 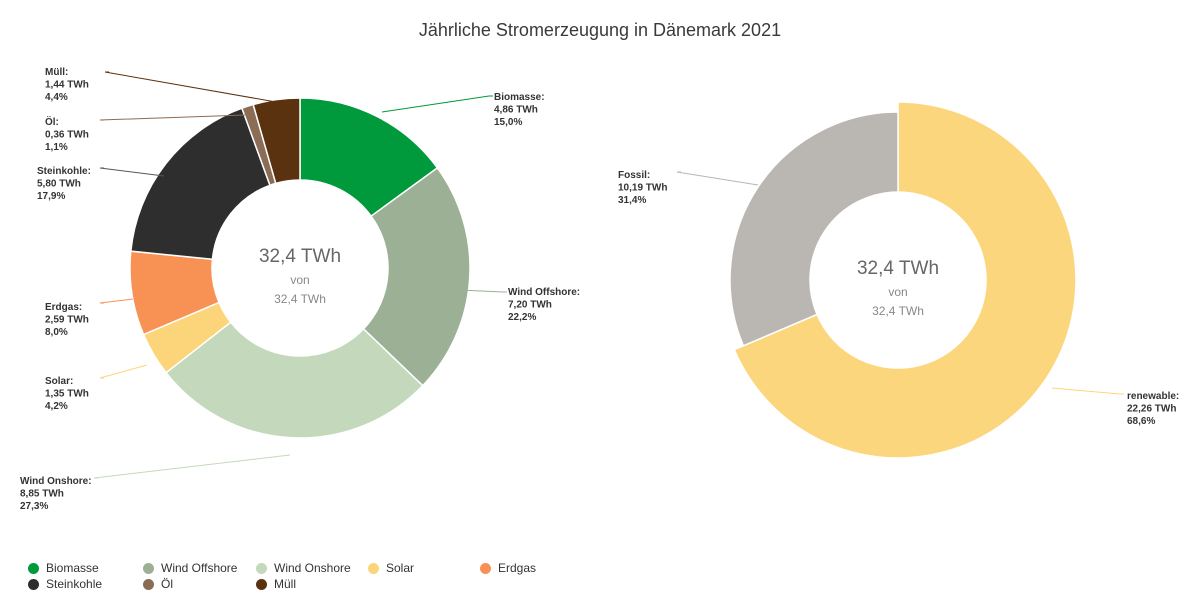 What do you see at coordinates (158, 584) in the screenshot?
I see `legend-item-oel: Öl` at bounding box center [158, 584].